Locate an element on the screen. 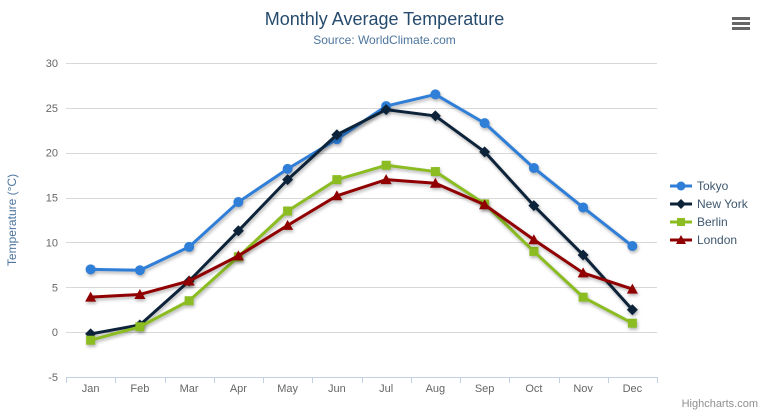 The image size is (769, 416). x-axis-label: May is located at coordinates (287, 389).